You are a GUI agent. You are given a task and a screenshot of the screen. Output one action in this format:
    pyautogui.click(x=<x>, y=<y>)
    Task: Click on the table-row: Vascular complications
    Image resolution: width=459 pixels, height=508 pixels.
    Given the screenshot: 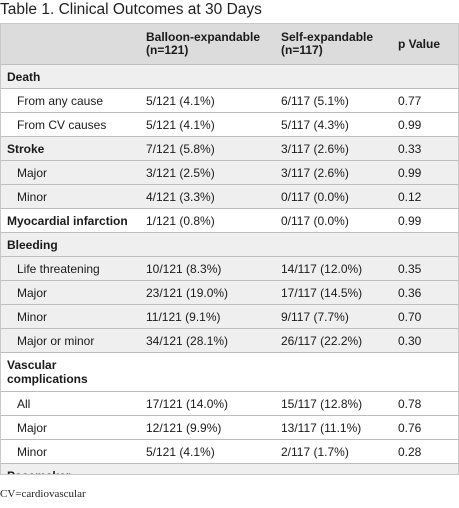 What is the action you would take?
    pyautogui.click(x=229, y=372)
    